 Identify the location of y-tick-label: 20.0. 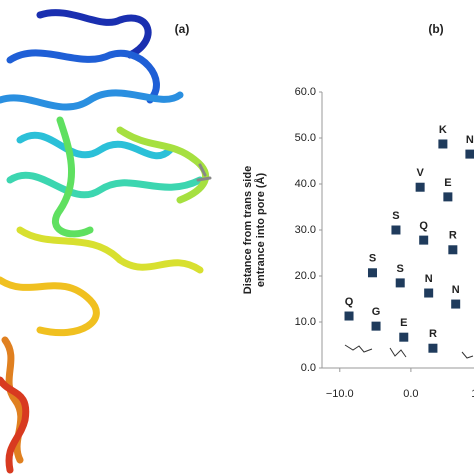
(305, 276).